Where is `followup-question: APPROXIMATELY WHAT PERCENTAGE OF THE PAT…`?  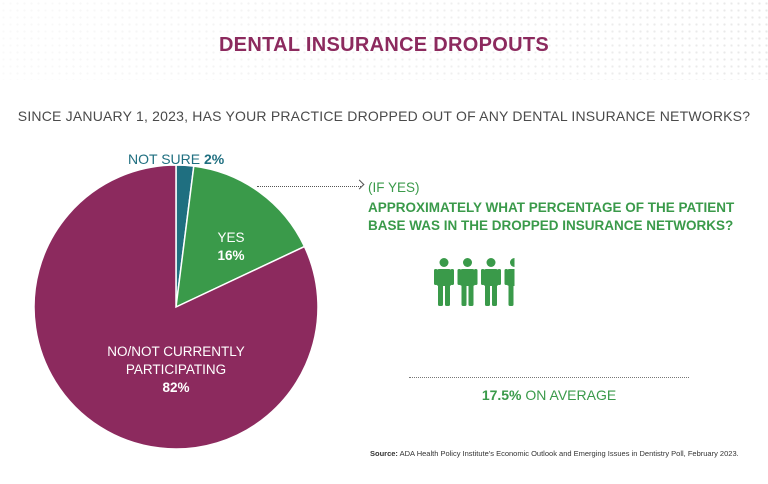 followup-question: APPROXIMATELY WHAT PERCENTAGE OF THE PAT… is located at coordinates (551, 216).